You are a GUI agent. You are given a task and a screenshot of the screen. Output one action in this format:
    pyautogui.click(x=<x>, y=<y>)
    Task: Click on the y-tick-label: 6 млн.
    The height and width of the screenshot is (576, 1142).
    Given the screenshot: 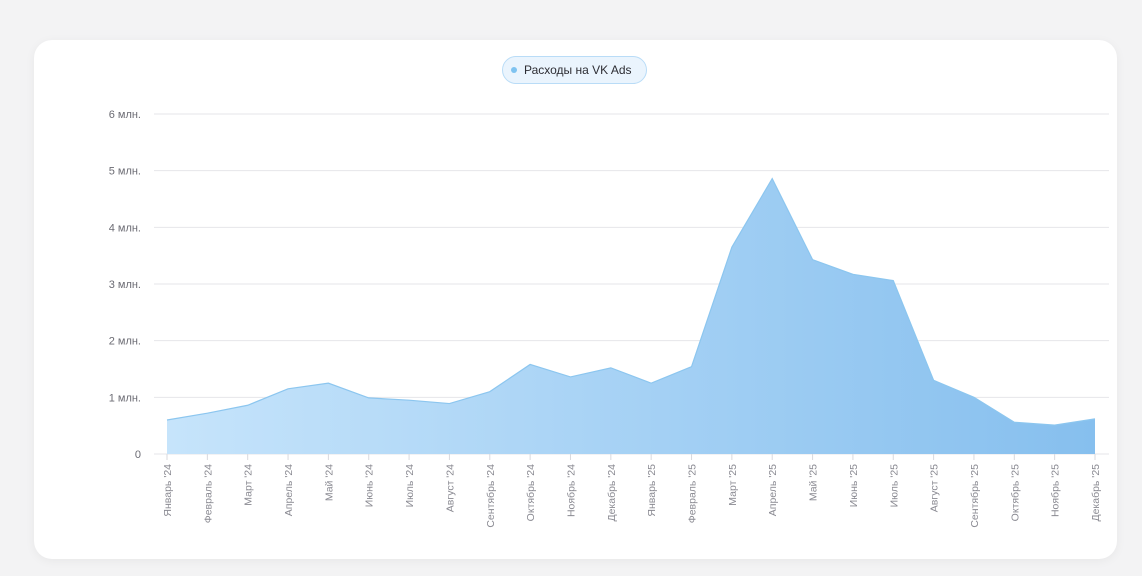 What is the action you would take?
    pyautogui.click(x=125, y=115)
    